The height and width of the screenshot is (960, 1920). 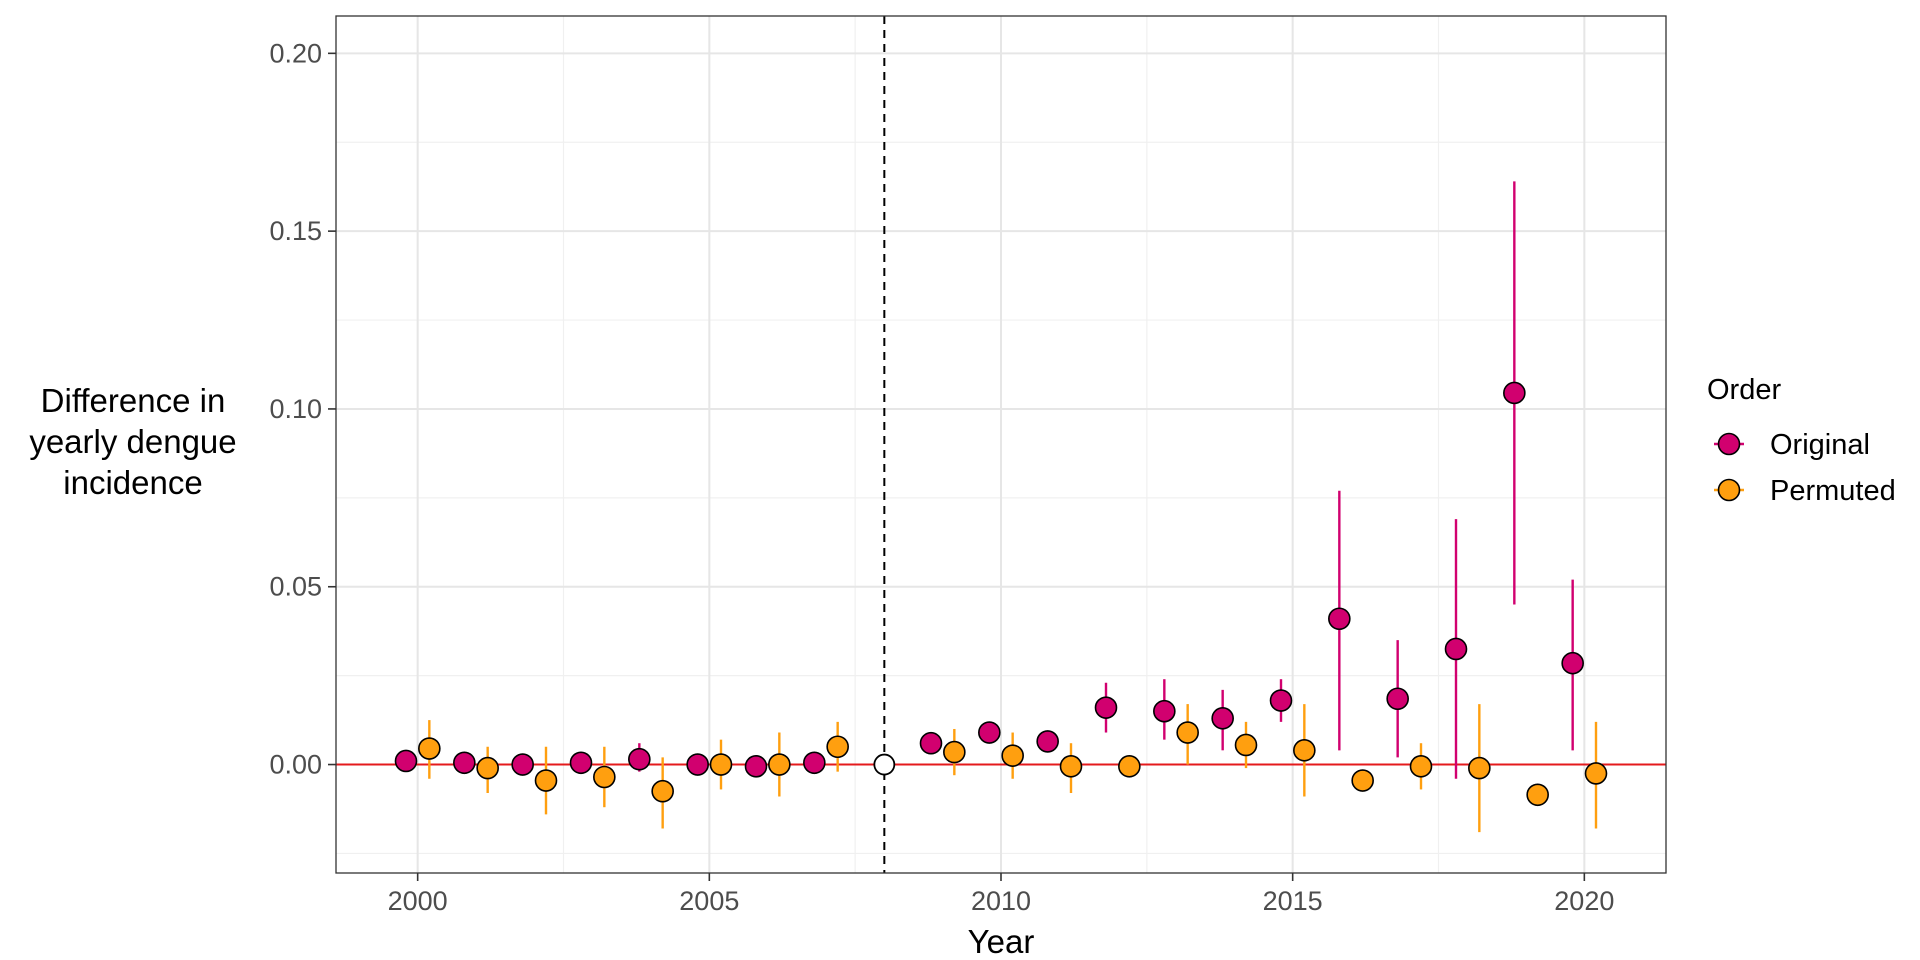 I want to click on x-tick-label: 2020, so click(x=1584, y=901).